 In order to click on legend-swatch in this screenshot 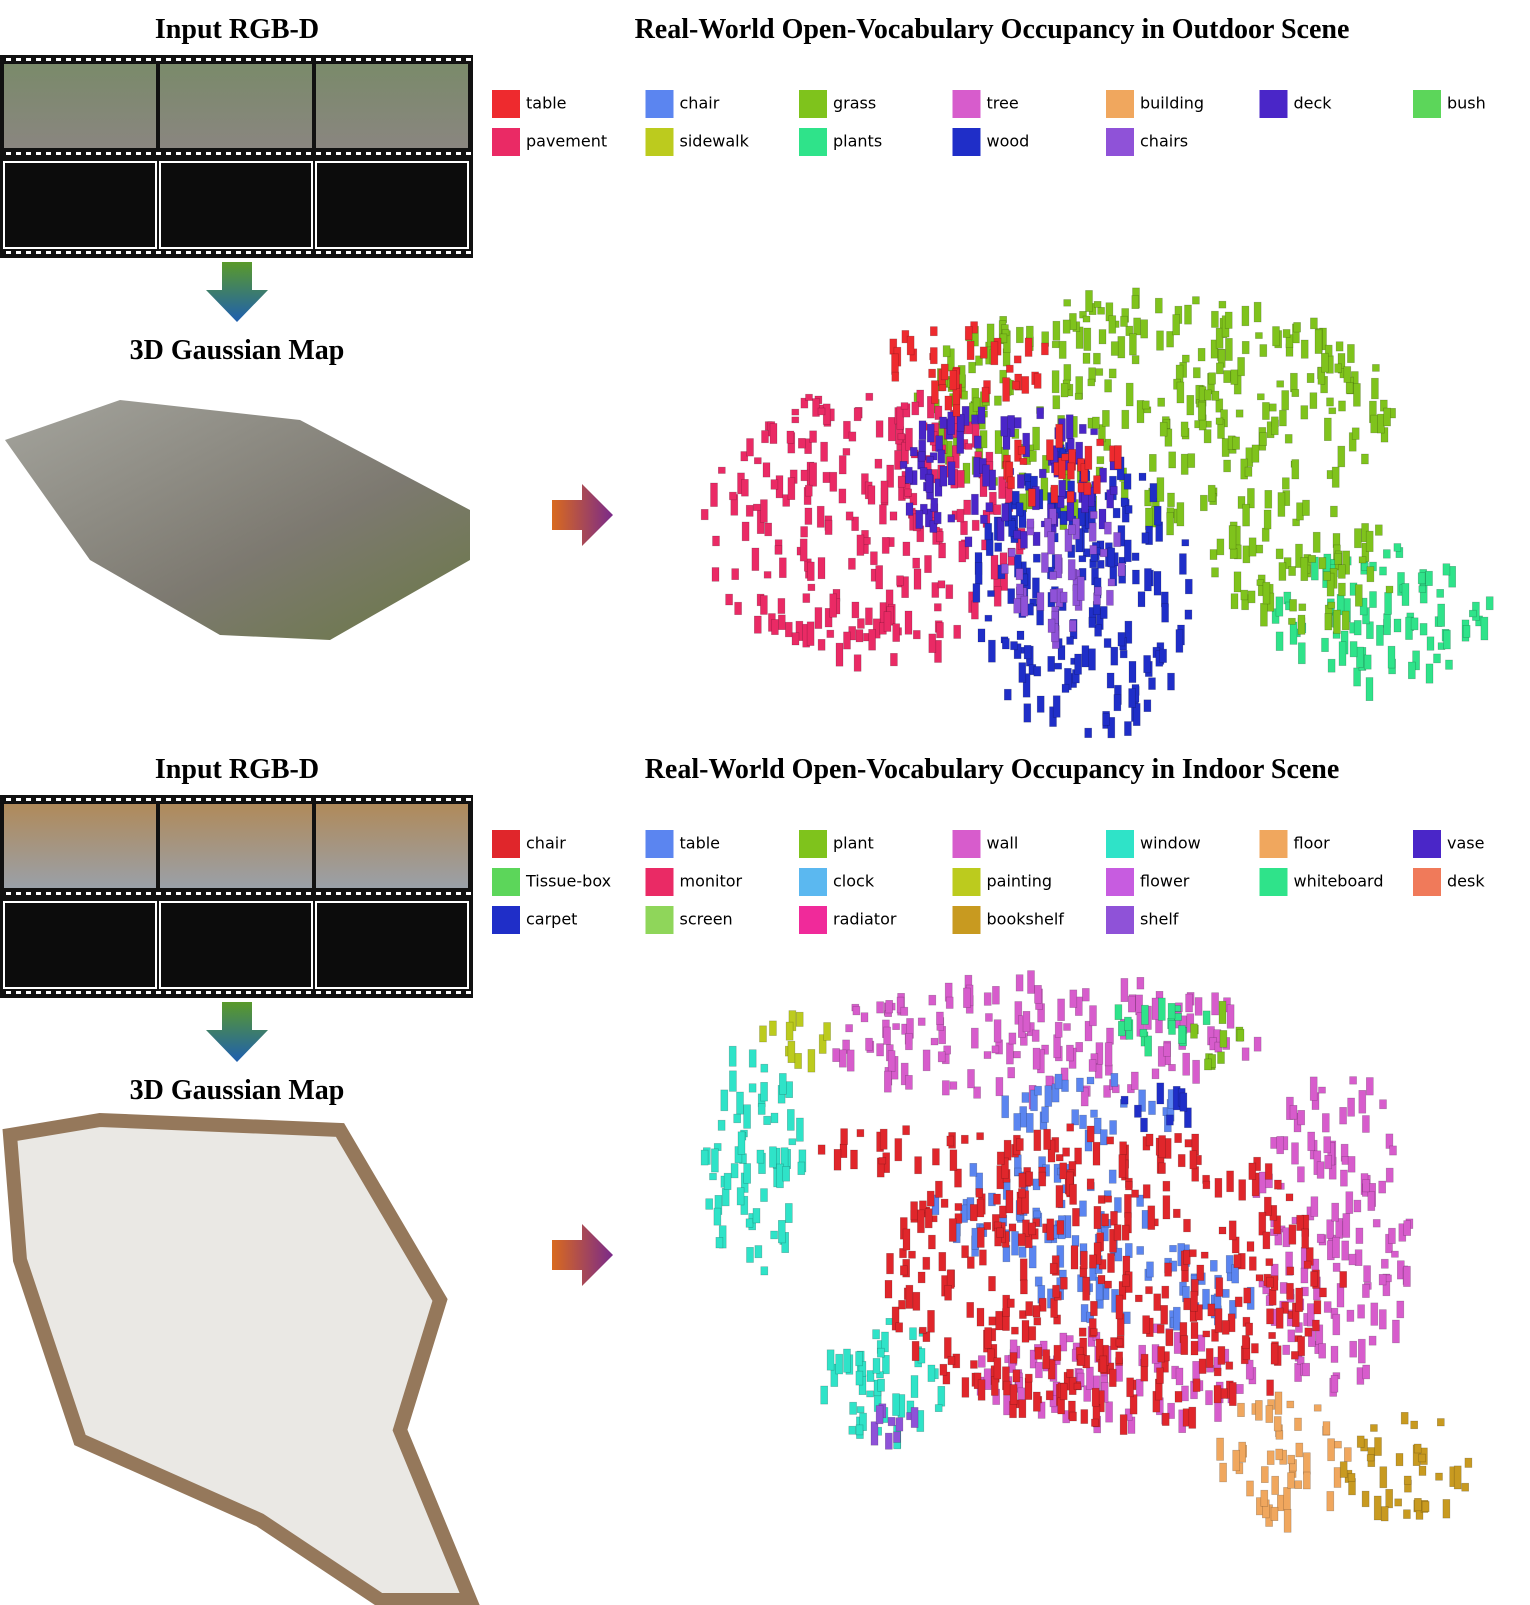, I will do `click(1120, 882)`.